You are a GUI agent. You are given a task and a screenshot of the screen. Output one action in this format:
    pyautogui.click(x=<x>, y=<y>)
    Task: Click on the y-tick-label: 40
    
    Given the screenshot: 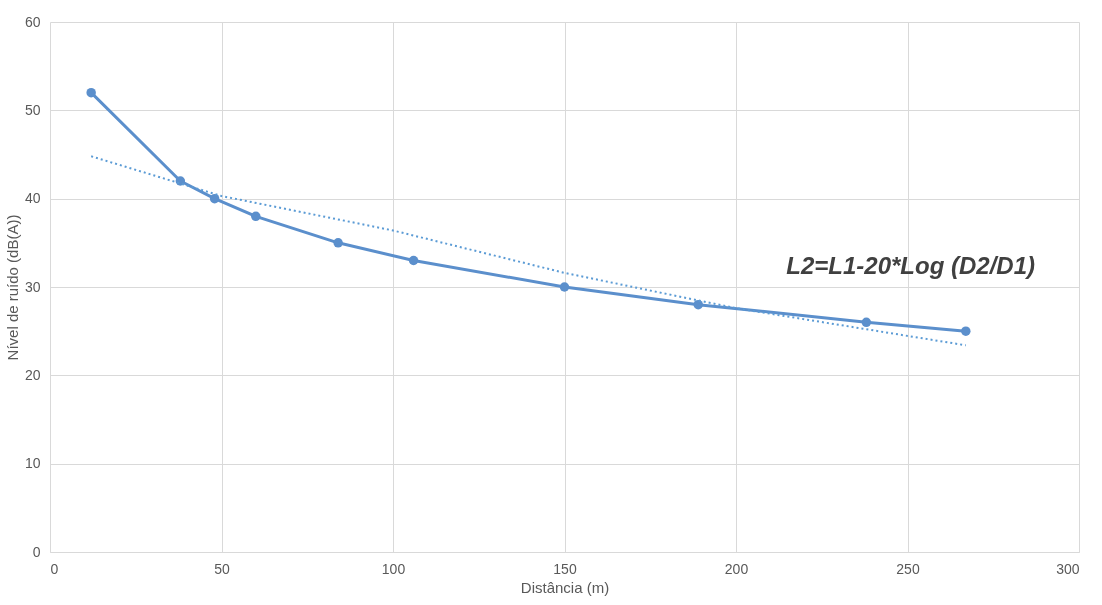 What is the action you would take?
    pyautogui.click(x=32, y=198)
    